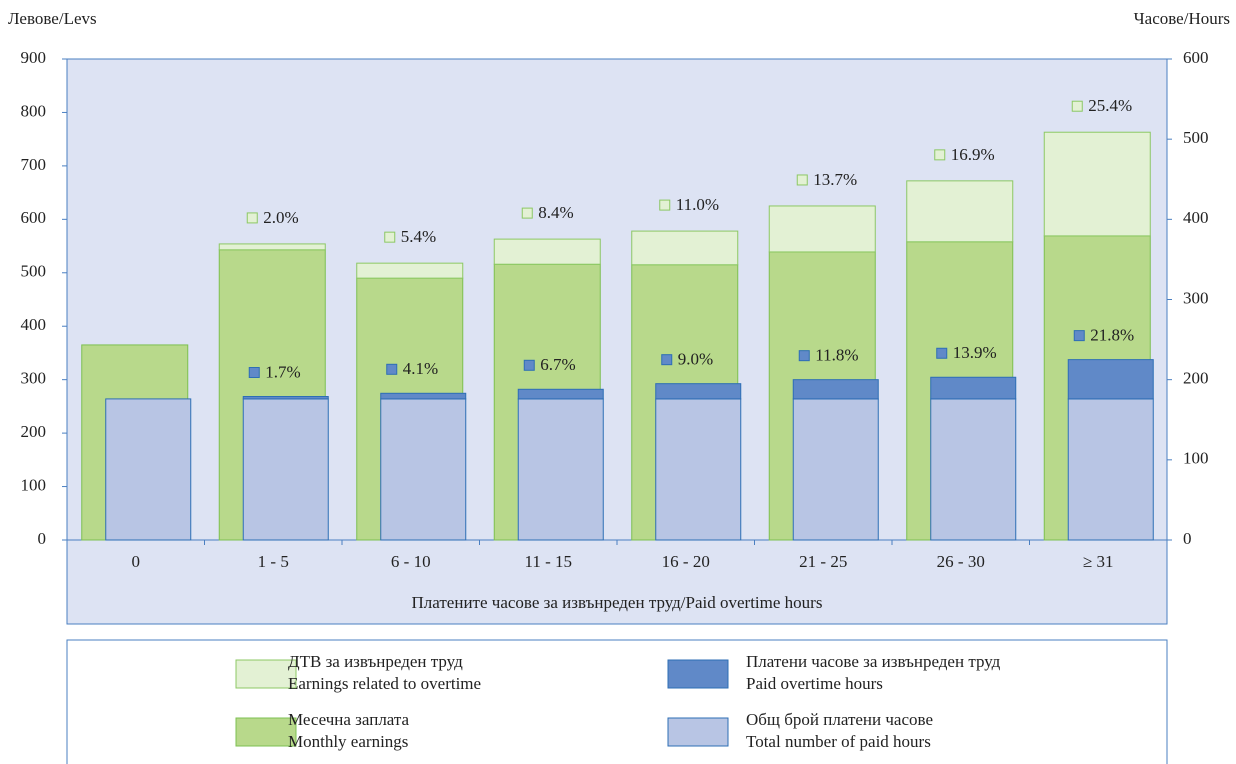 The height and width of the screenshot is (764, 1236). I want to click on share-label: 13.7%, so click(835, 179).